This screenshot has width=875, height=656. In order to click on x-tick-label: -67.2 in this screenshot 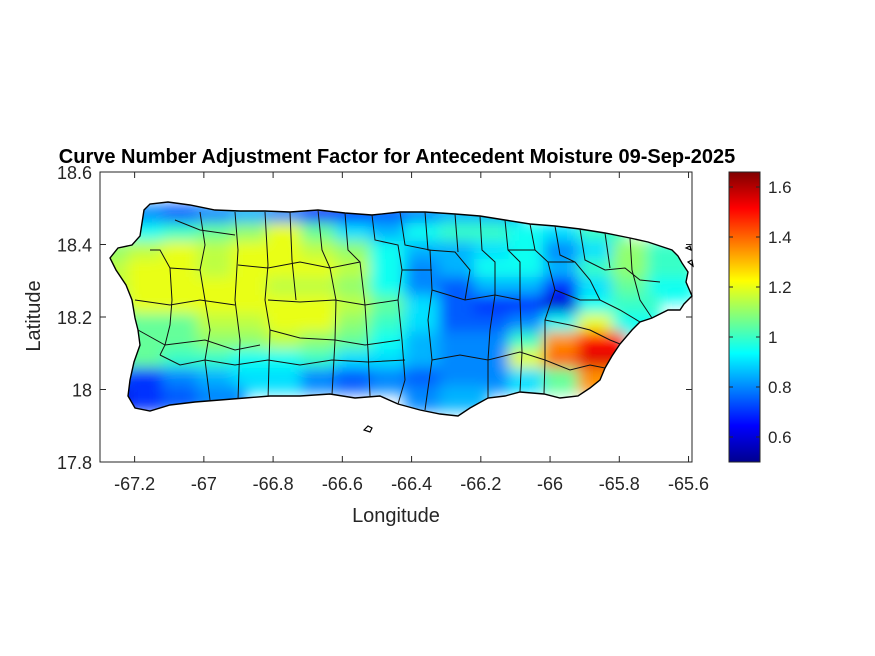, I will do `click(134, 484)`.